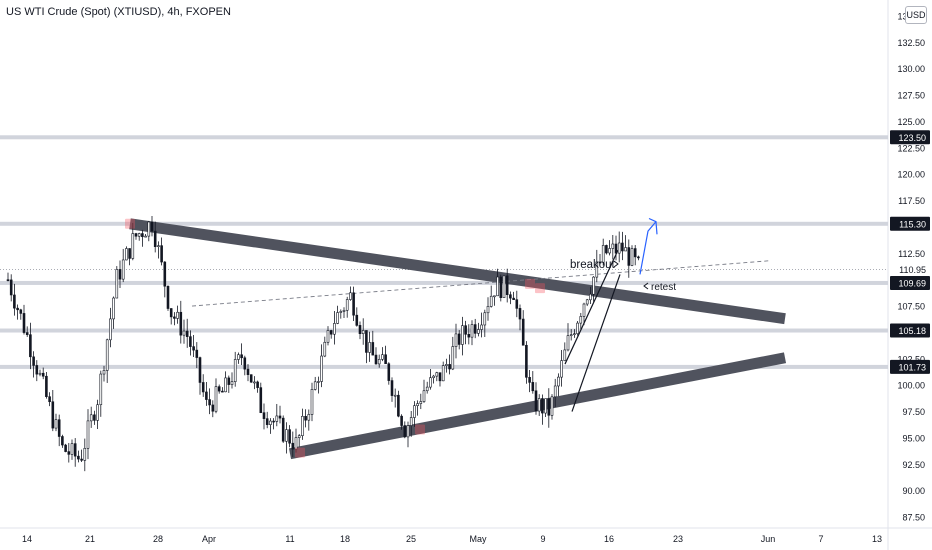  I want to click on y-tick-label: 107.50, so click(911, 307).